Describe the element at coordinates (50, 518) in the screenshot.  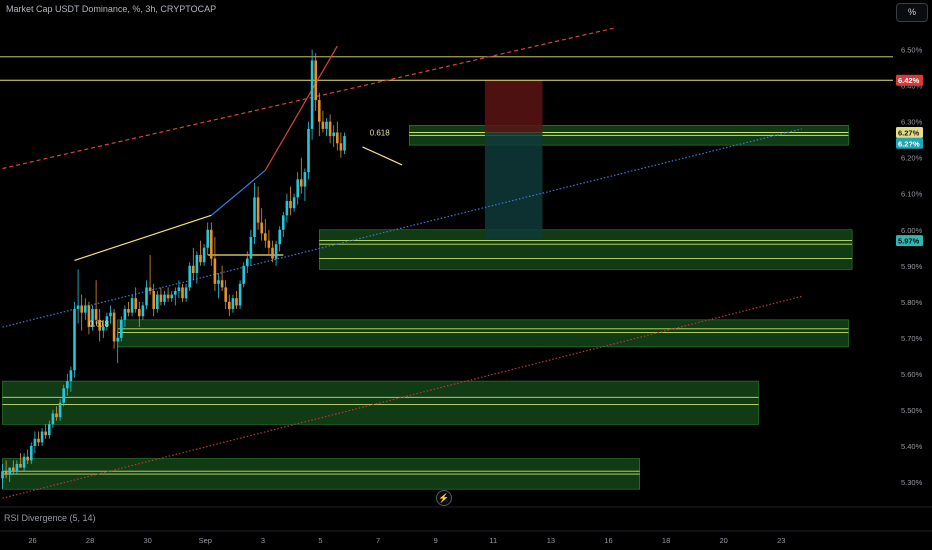
I see `indicator-label: RSI Divergence (5, 14)` at that location.